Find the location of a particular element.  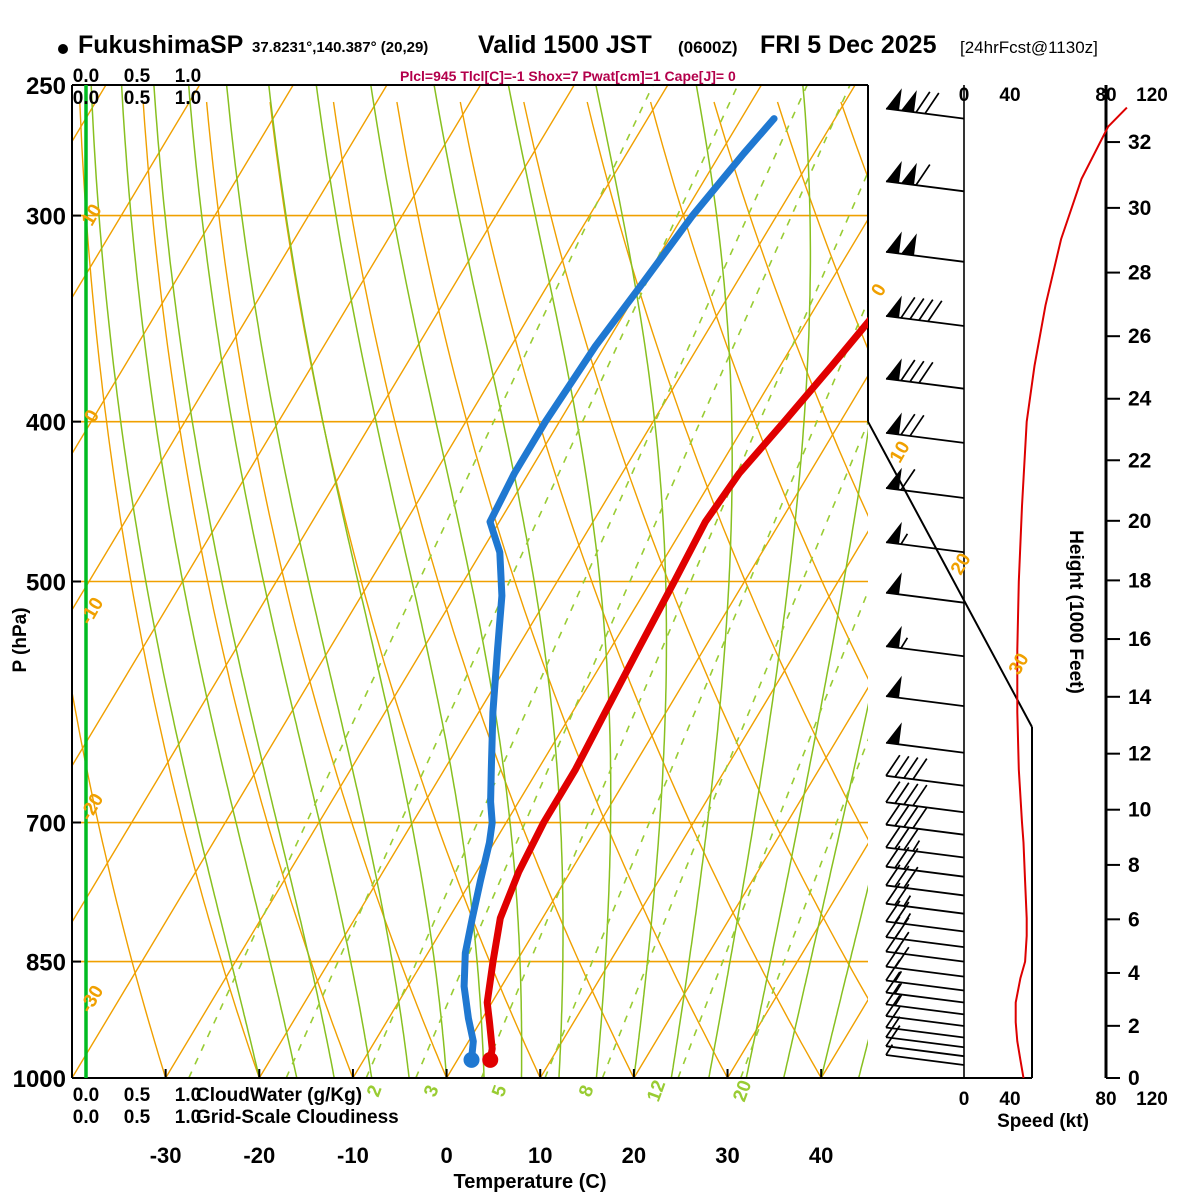

height-speed-curve is located at coordinates (1071, 592).